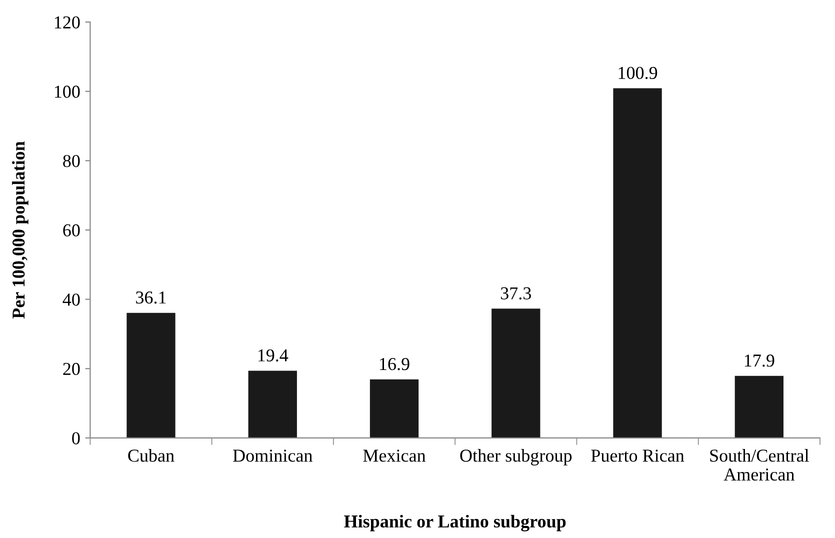 The image size is (835, 538). I want to click on x-tick-label: Dominican, so click(272, 456).